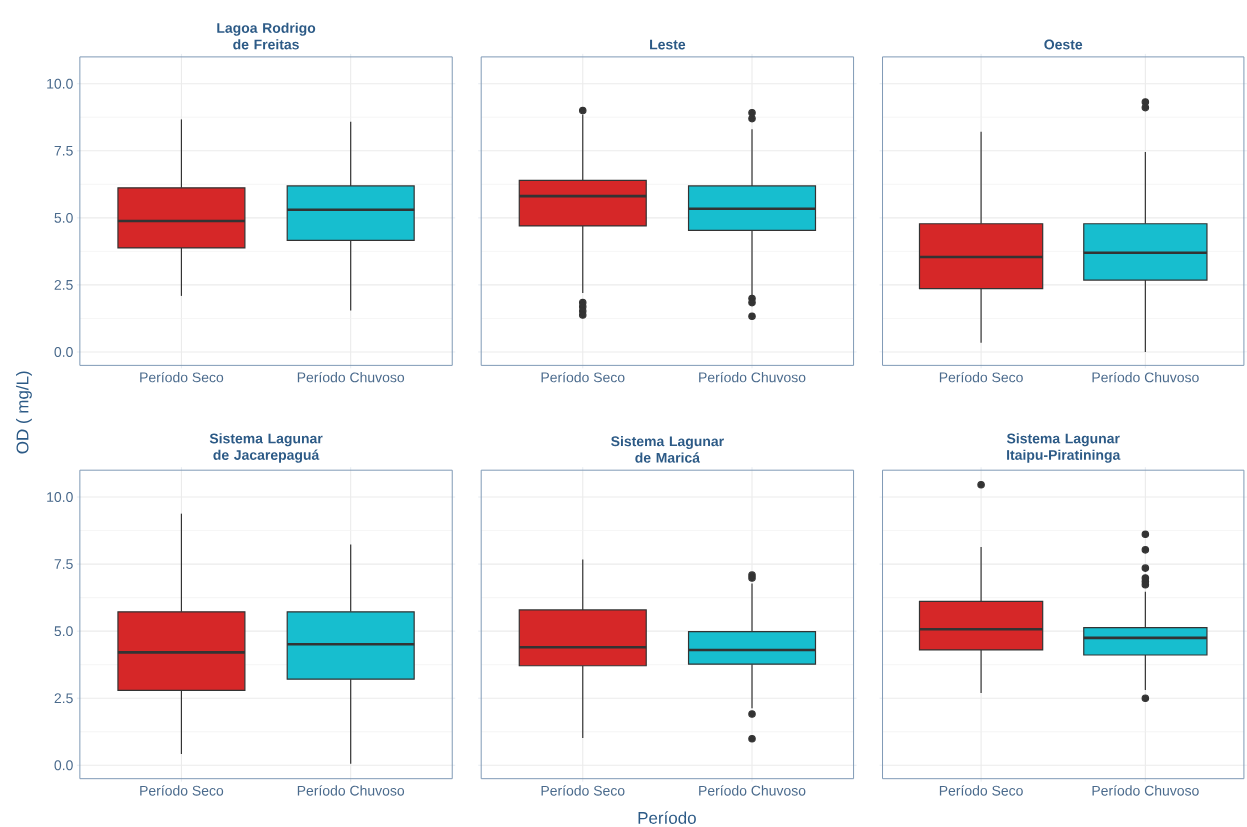 The height and width of the screenshot is (827, 1247). I want to click on chart-title: Sistema Lagunar Itaipu-Piratininga, so click(1063, 448).